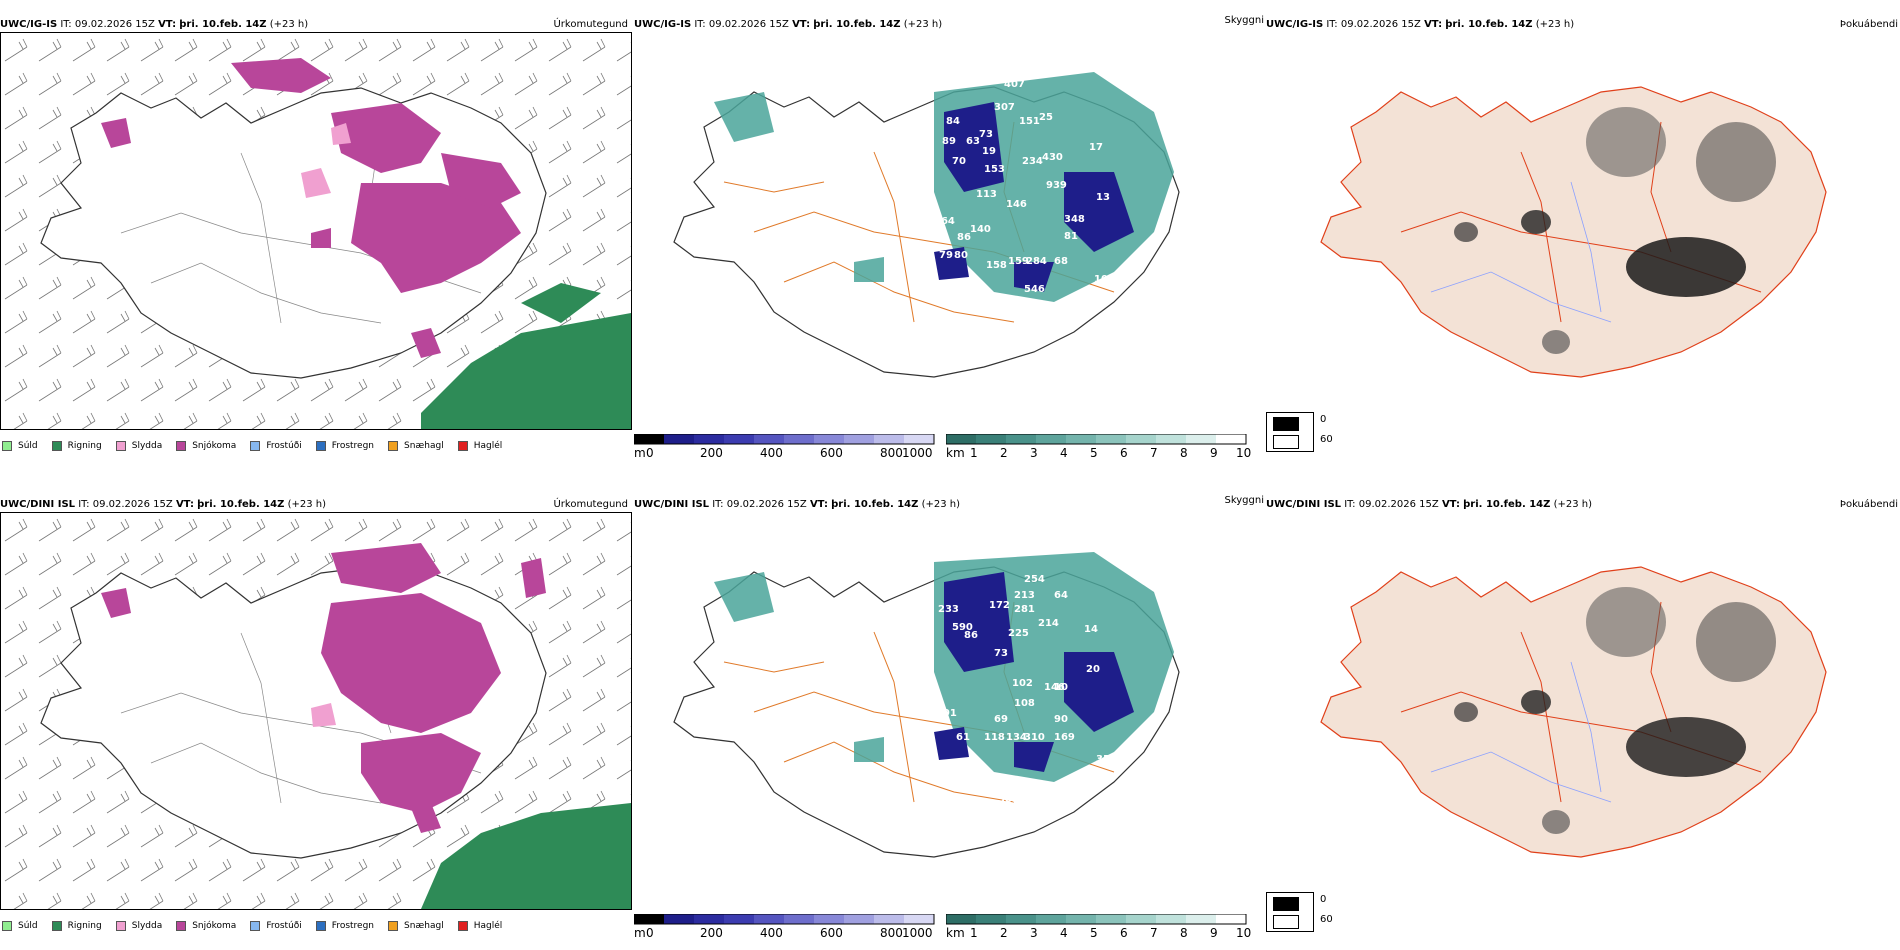  Describe the element at coordinates (1244, 500) in the screenshot. I see `panel-variable: Skyggni` at that location.